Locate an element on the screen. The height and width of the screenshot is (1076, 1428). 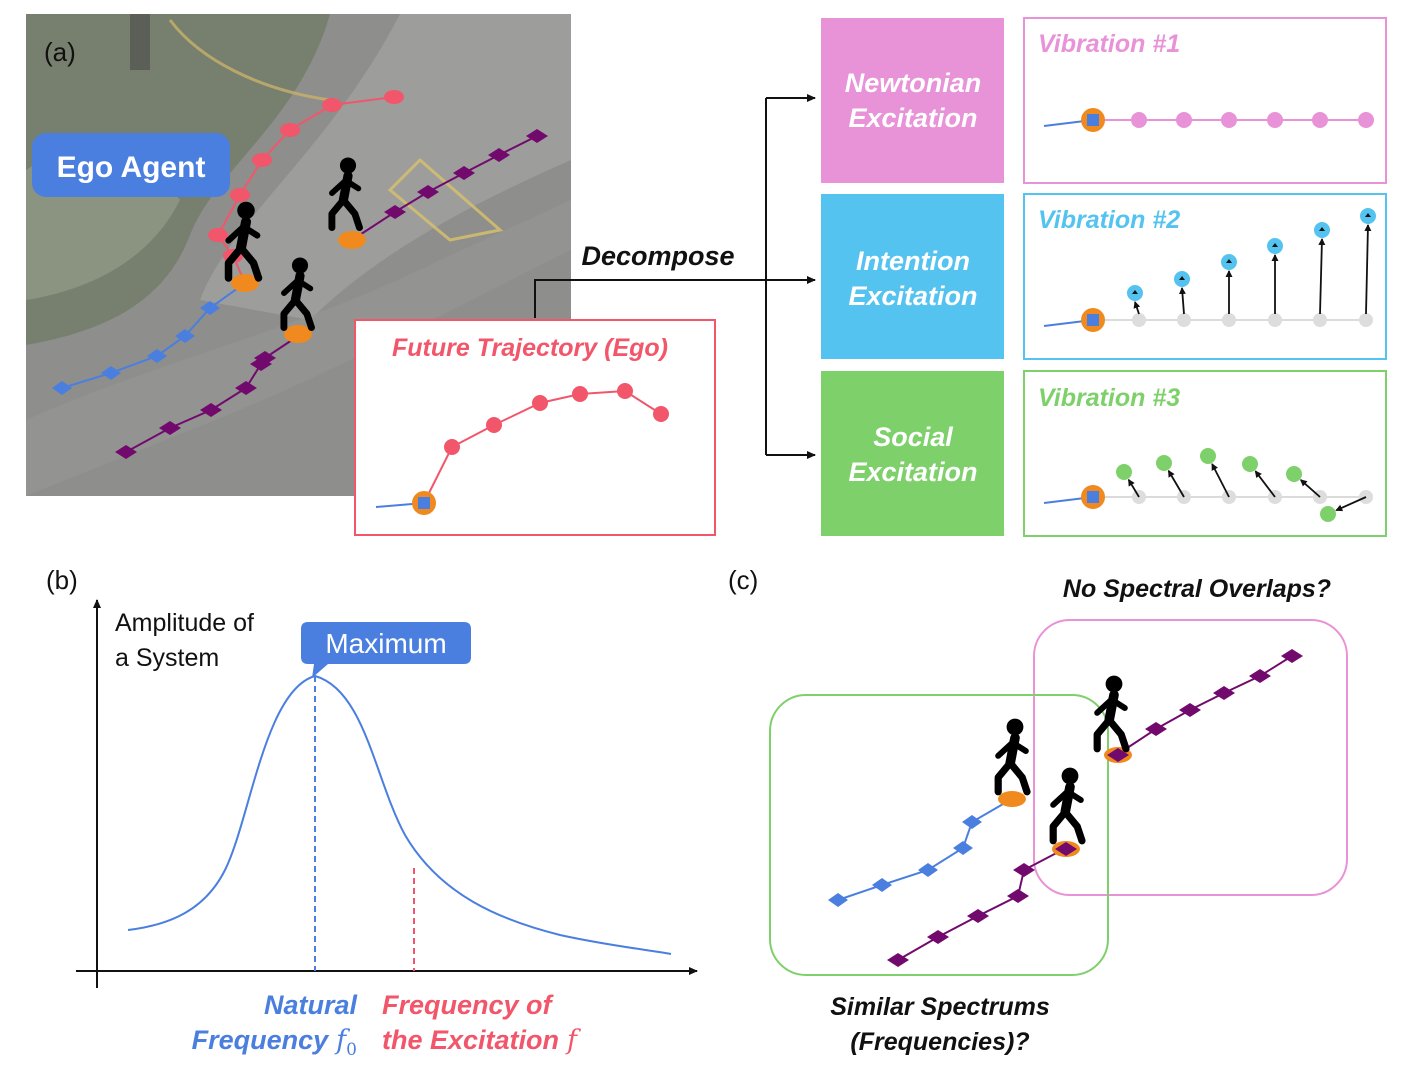
ego-agent-callout: Ego Agent is located at coordinates (131, 165).